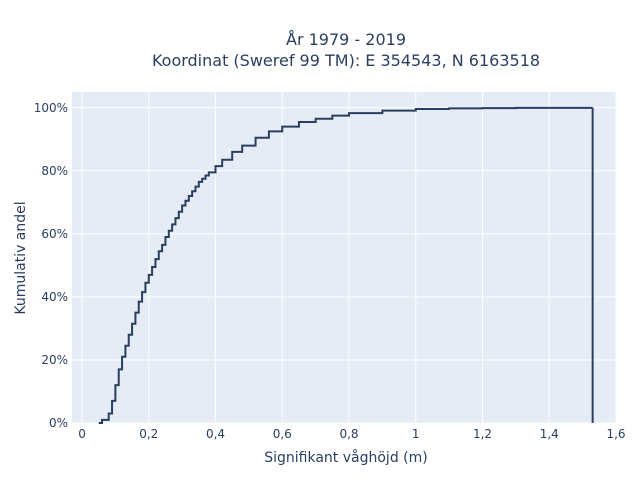 This screenshot has height=480, width=640. Describe the element at coordinates (215, 434) in the screenshot. I see `x-tick-label-2: 0,4` at that location.